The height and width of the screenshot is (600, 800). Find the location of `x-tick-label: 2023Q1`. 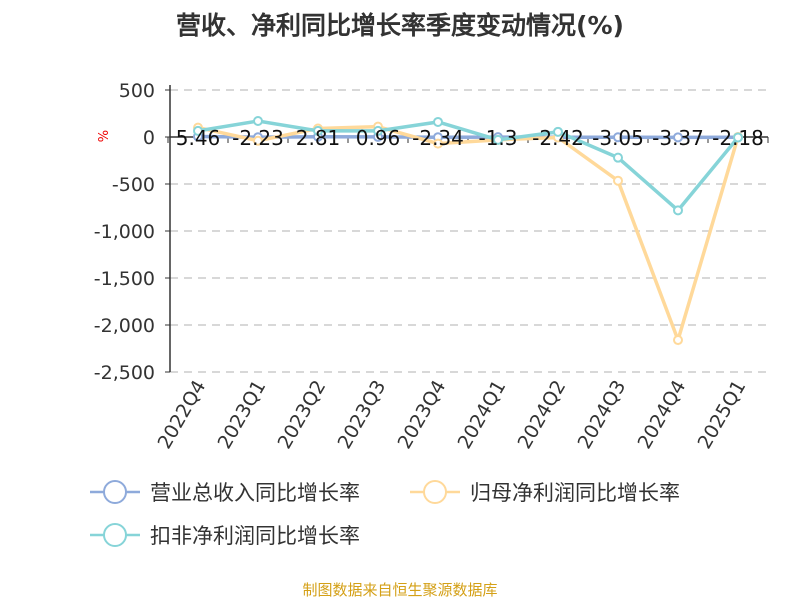

x-tick-label: 2023Q1 is located at coordinates (242, 415).